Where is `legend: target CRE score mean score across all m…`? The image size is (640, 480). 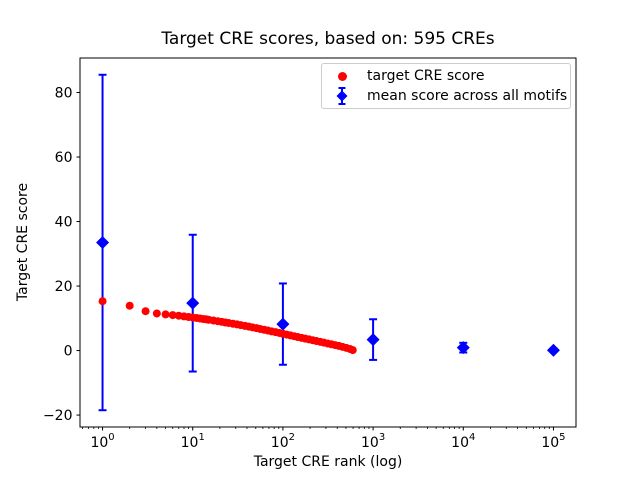
legend: target CRE score mean score across all m… is located at coordinates (446, 86).